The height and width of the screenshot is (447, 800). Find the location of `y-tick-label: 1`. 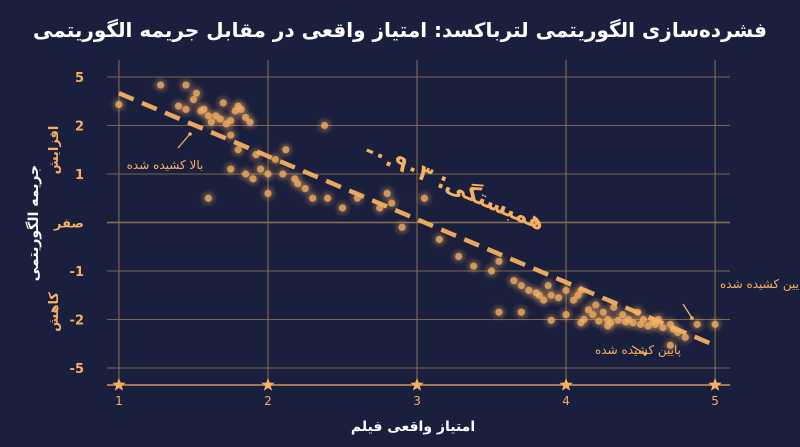

y-tick-label: 1 is located at coordinates (79, 175).